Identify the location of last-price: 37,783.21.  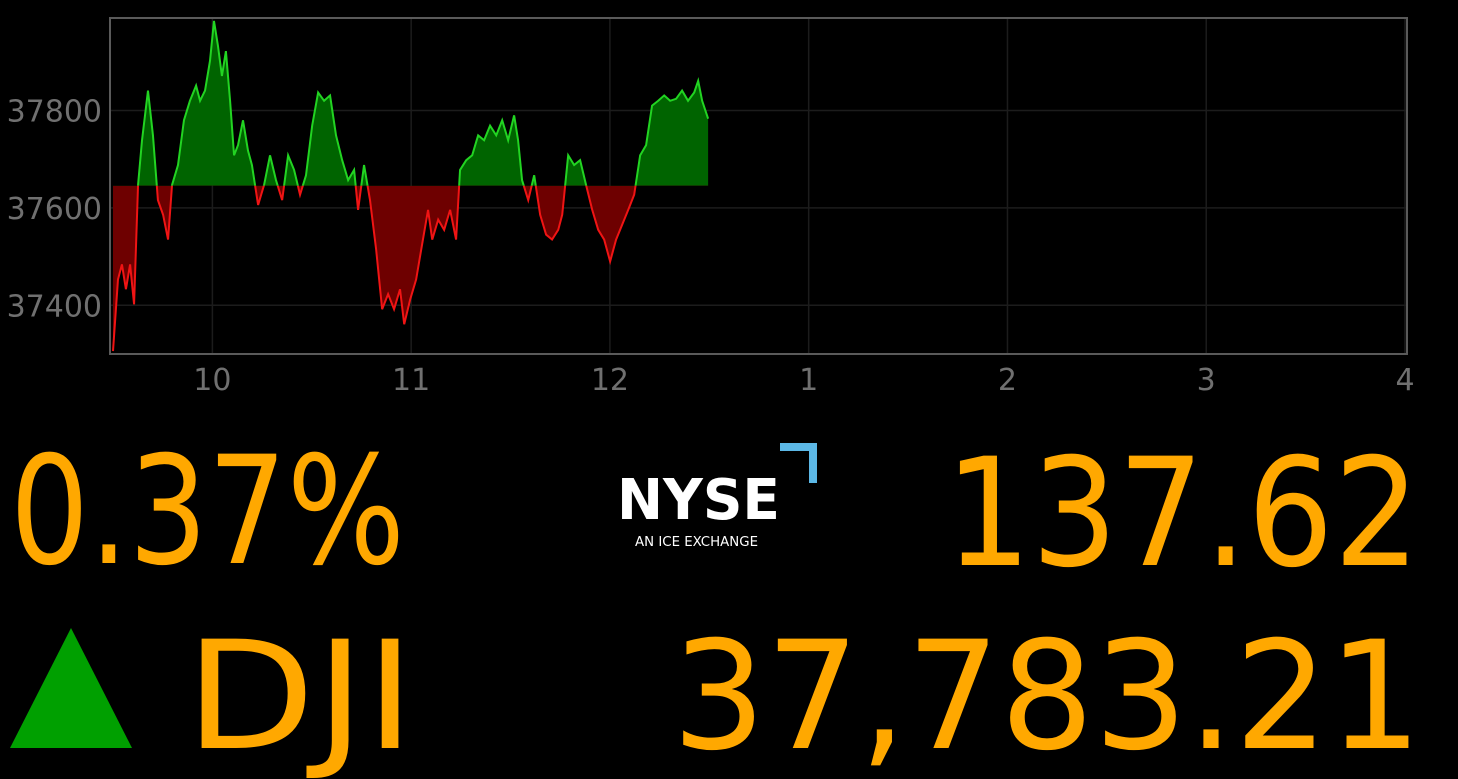
(1047, 694).